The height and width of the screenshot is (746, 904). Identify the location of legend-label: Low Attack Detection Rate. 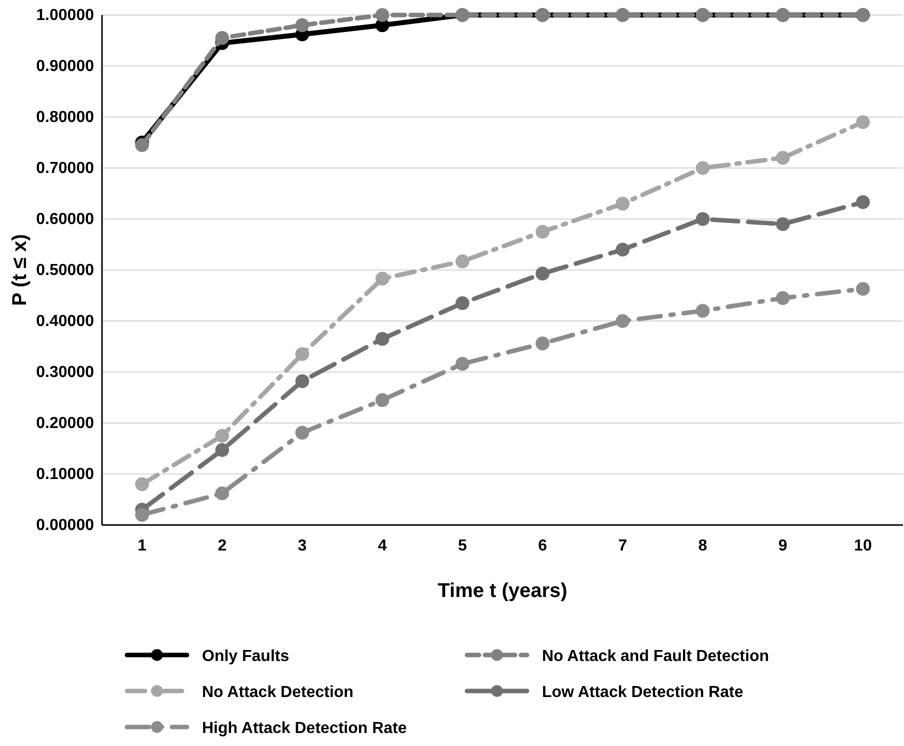
(643, 692).